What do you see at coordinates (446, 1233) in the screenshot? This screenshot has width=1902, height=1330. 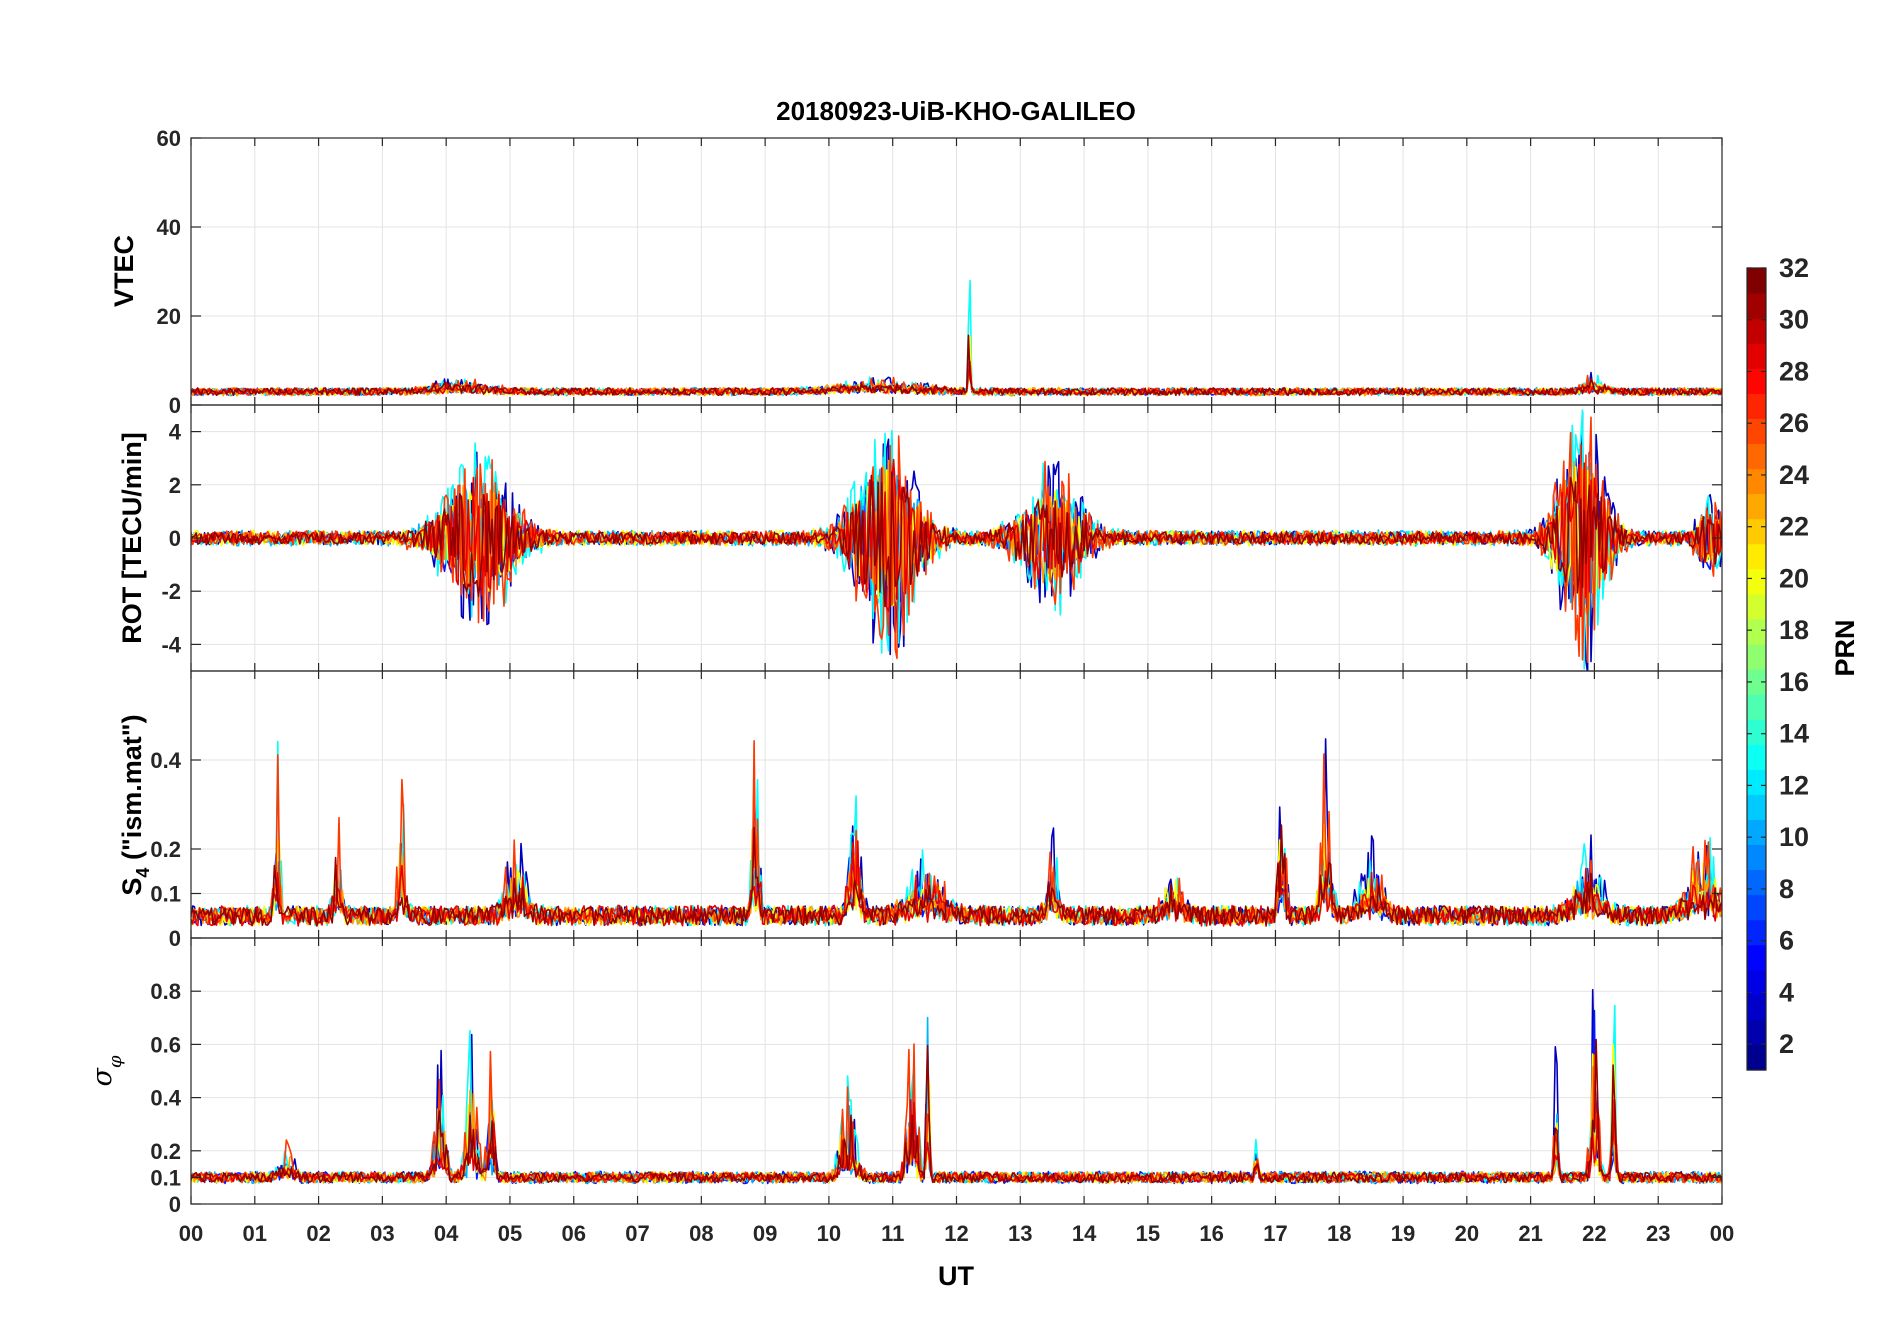 I see `x-tick-label: 04` at bounding box center [446, 1233].